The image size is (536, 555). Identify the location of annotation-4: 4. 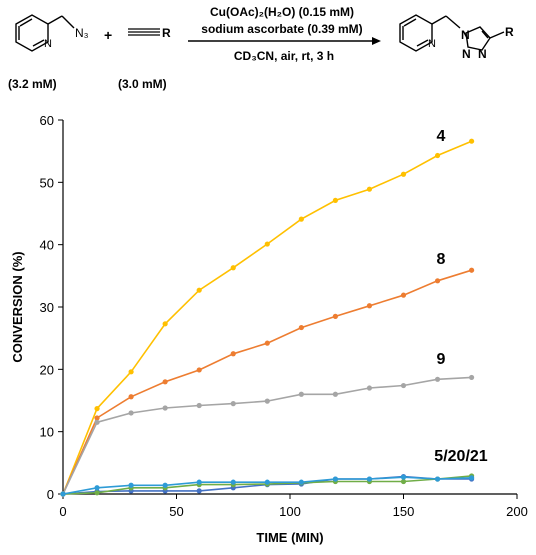
(441, 136).